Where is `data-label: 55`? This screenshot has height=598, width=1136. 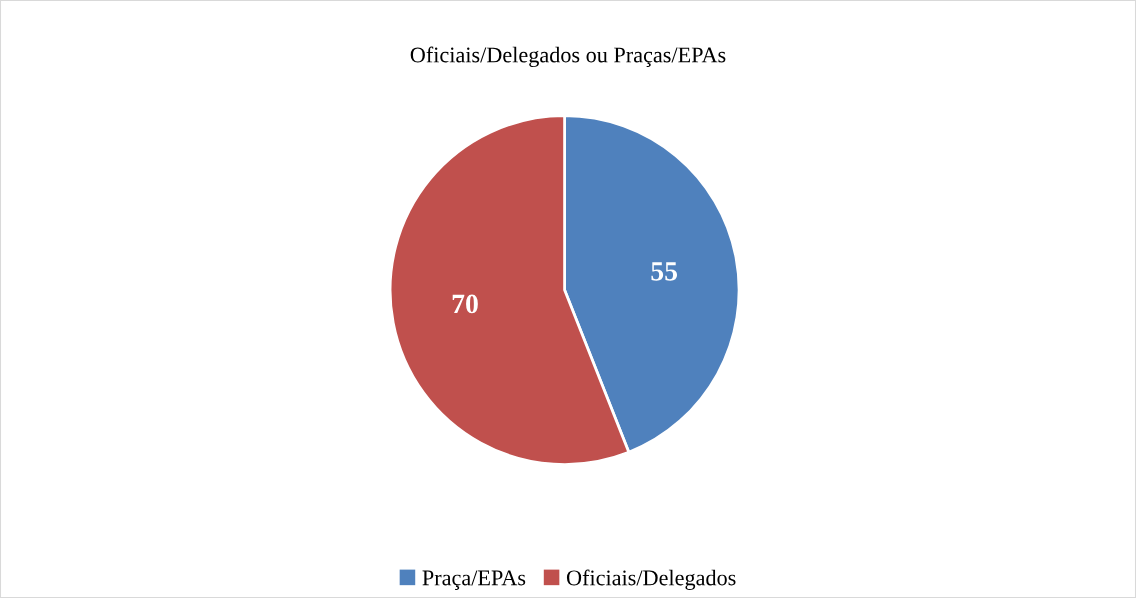
data-label: 55 is located at coordinates (664, 271).